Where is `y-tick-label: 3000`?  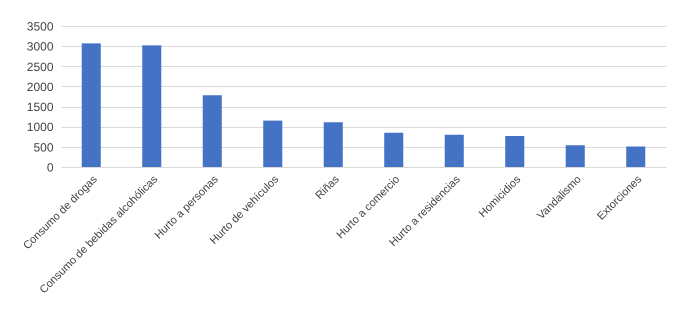
y-tick-label: 3000 is located at coordinates (40, 47).